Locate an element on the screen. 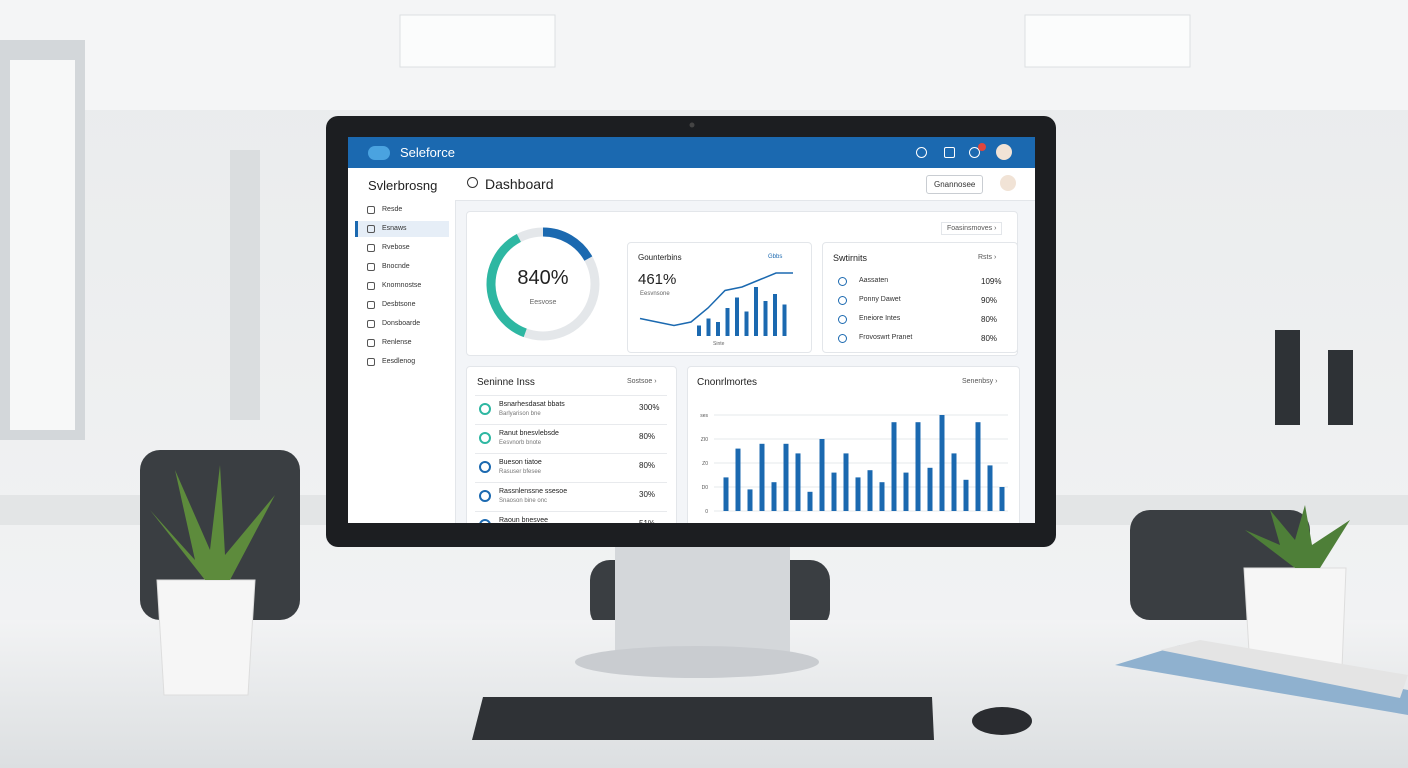  sidebar-title: Svlerbrosng is located at coordinates (403, 185).